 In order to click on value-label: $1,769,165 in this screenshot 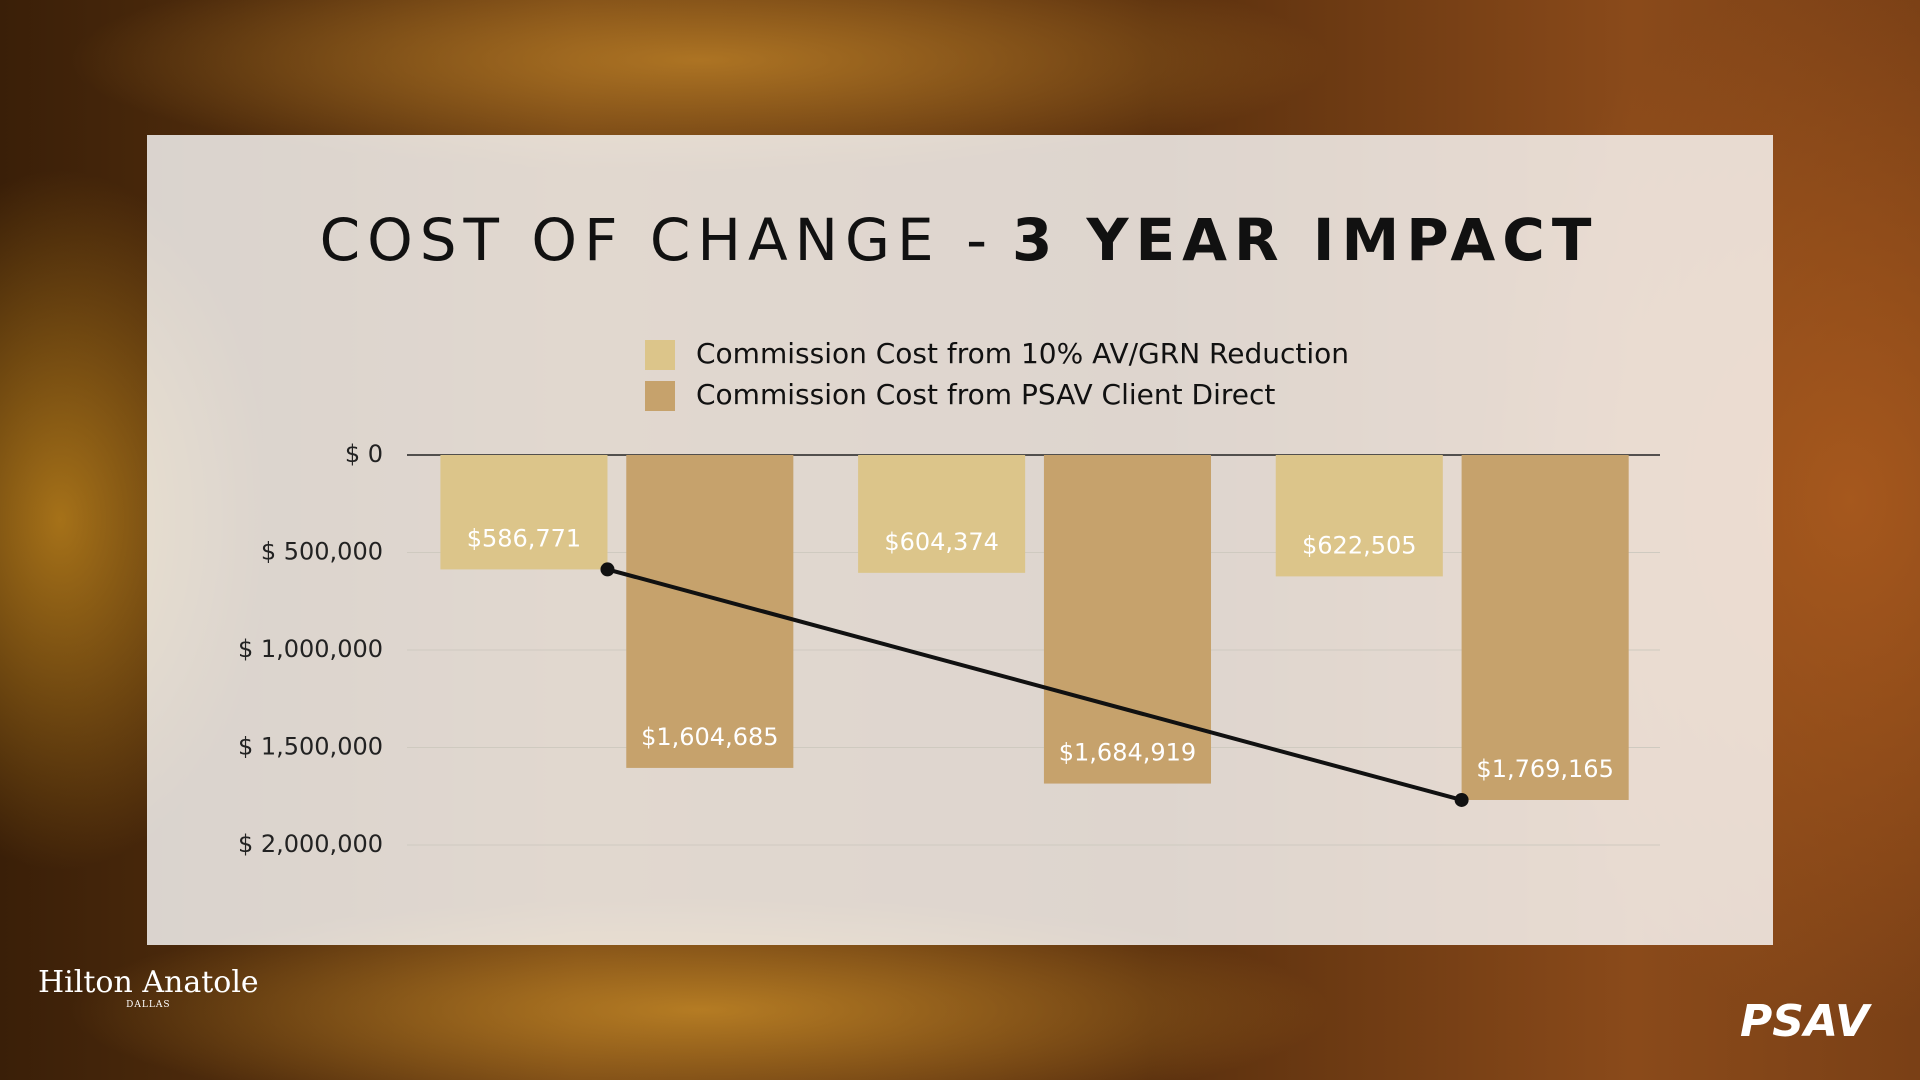, I will do `click(1544, 769)`.